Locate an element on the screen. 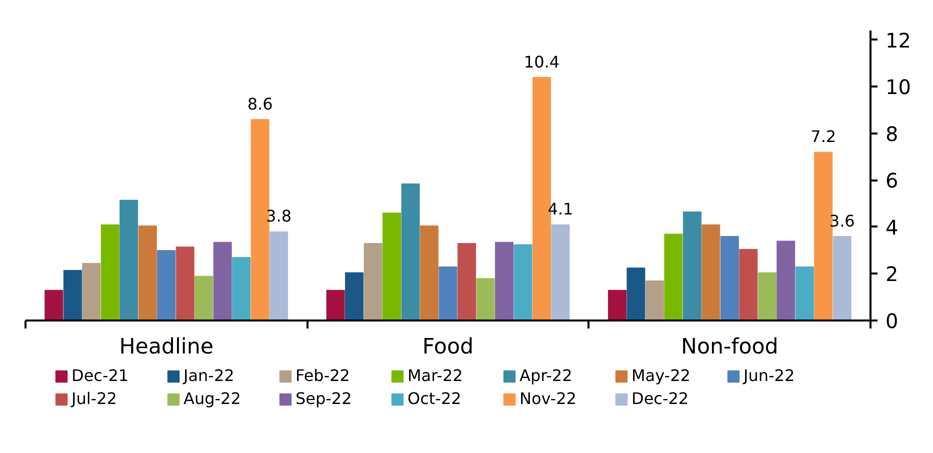  legend-label: May-22 is located at coordinates (662, 375).